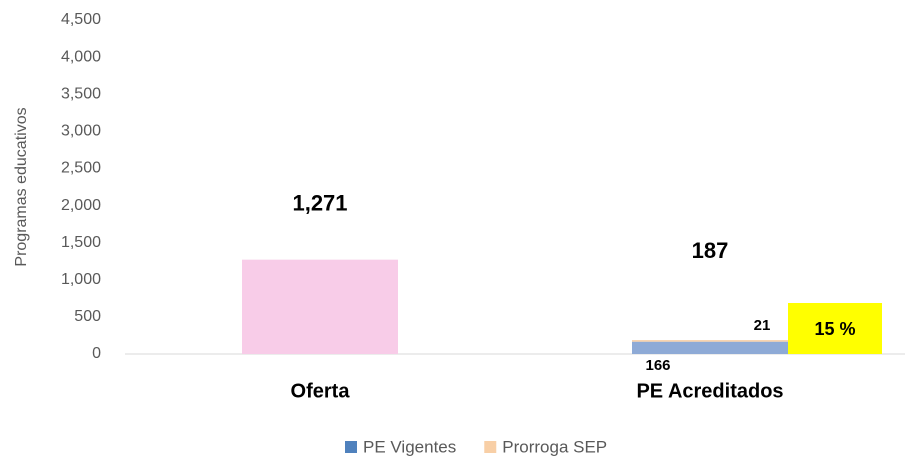 The width and height of the screenshot is (905, 469). I want to click on legend-label: PE Vigentes, so click(409, 446).